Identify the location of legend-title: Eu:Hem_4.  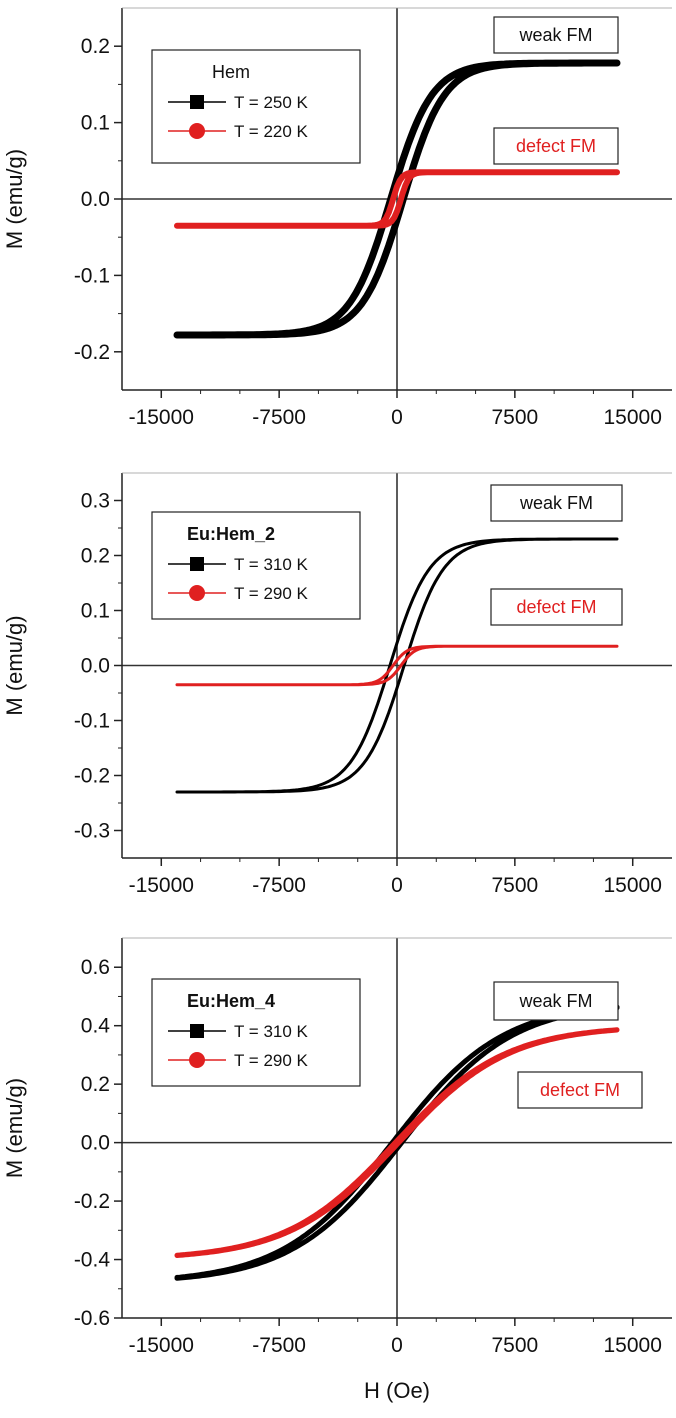
(231, 1001).